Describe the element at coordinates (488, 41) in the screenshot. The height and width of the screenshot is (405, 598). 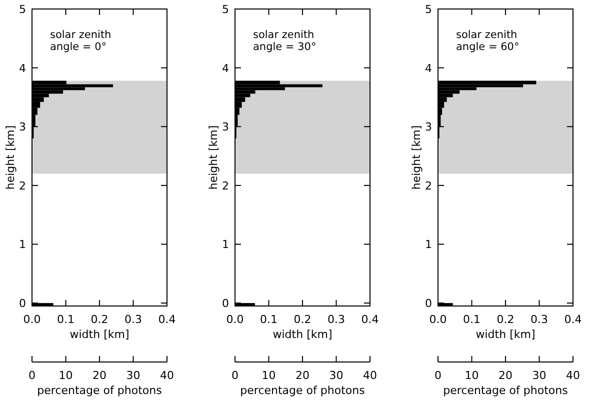
I see `annotation: solar zenith angle = 60°` at that location.